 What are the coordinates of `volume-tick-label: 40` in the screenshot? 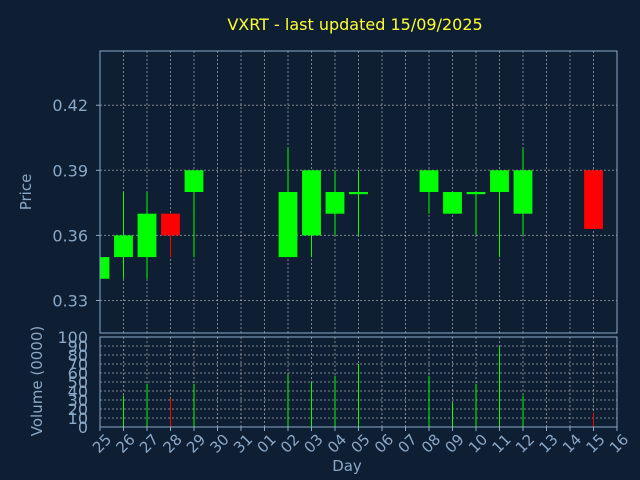 It's located at (78, 391).